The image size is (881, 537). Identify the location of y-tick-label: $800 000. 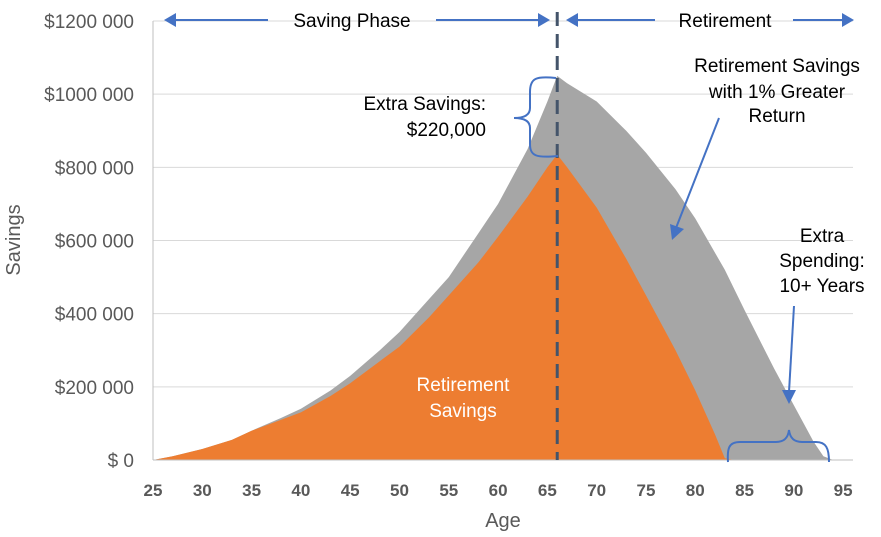
(94, 168).